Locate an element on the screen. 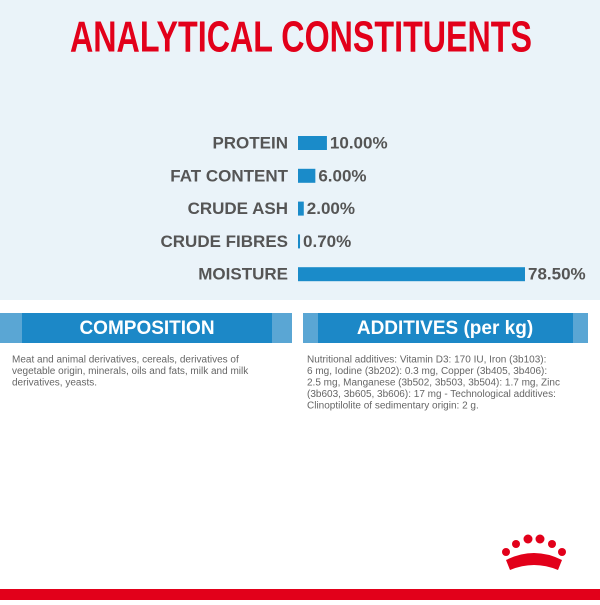 The width and height of the screenshot is (600, 605). composition-title: COMPOSITION is located at coordinates (146, 328).